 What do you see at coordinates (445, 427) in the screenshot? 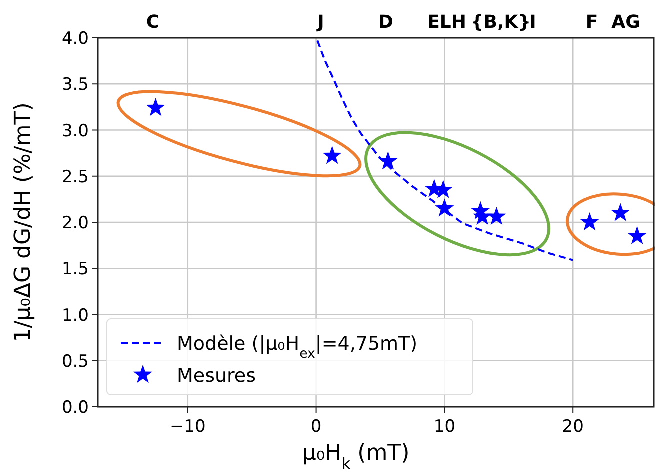
I see `x-tick-label: 10` at bounding box center [445, 427].